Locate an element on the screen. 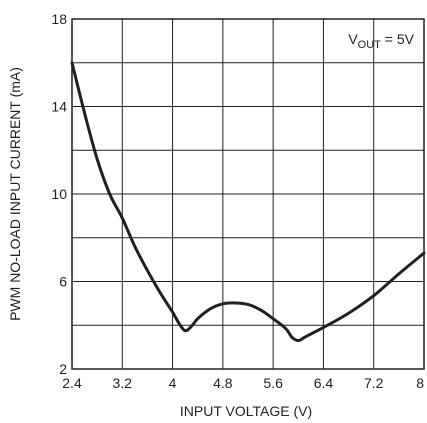  x-axis-label: INPUT VOLTAGE (V) is located at coordinates (246, 411).